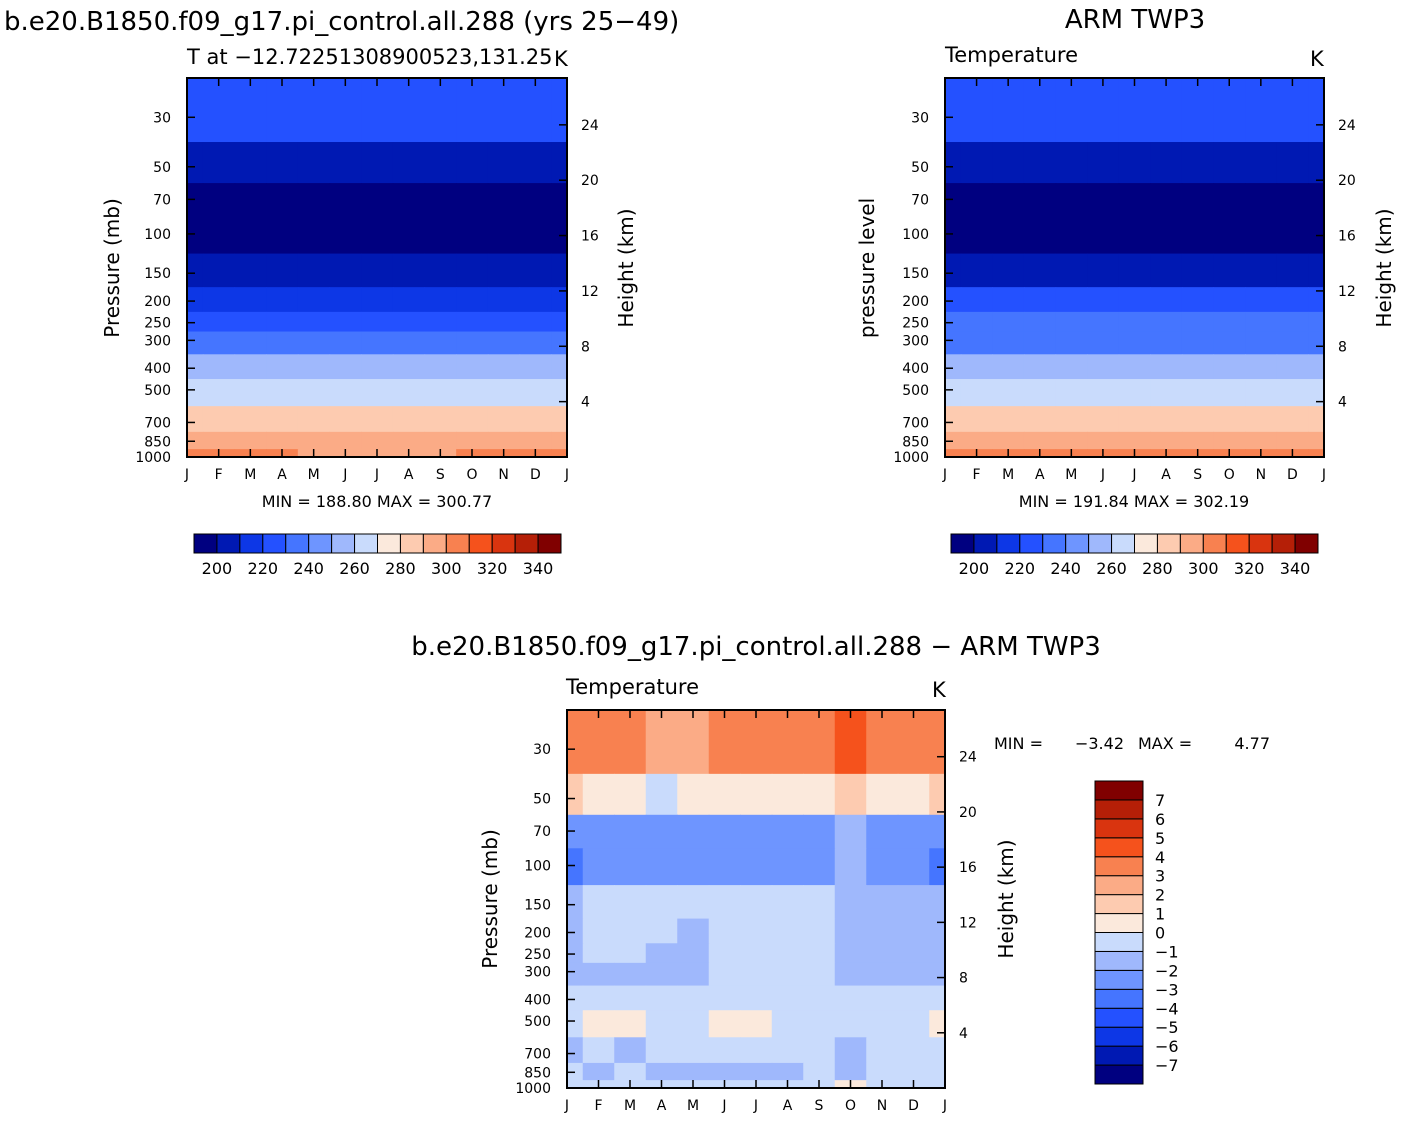 This screenshot has width=1402, height=1125. What do you see at coordinates (1135, 20) in the screenshot?
I see `panel2-title: ARM TWP3` at bounding box center [1135, 20].